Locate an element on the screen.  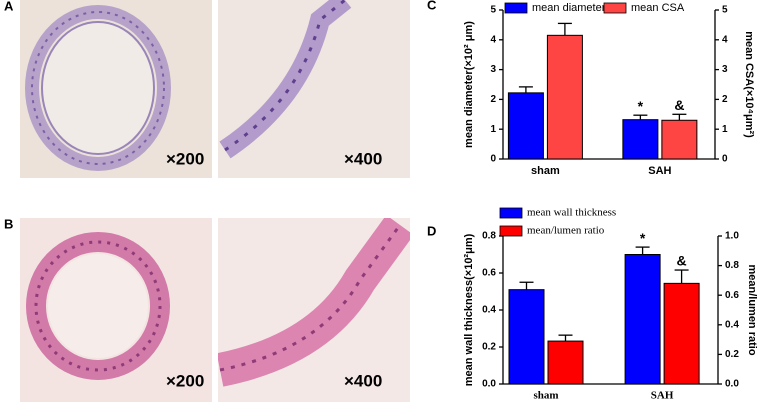
panel-label: A is located at coordinates (9, 6).